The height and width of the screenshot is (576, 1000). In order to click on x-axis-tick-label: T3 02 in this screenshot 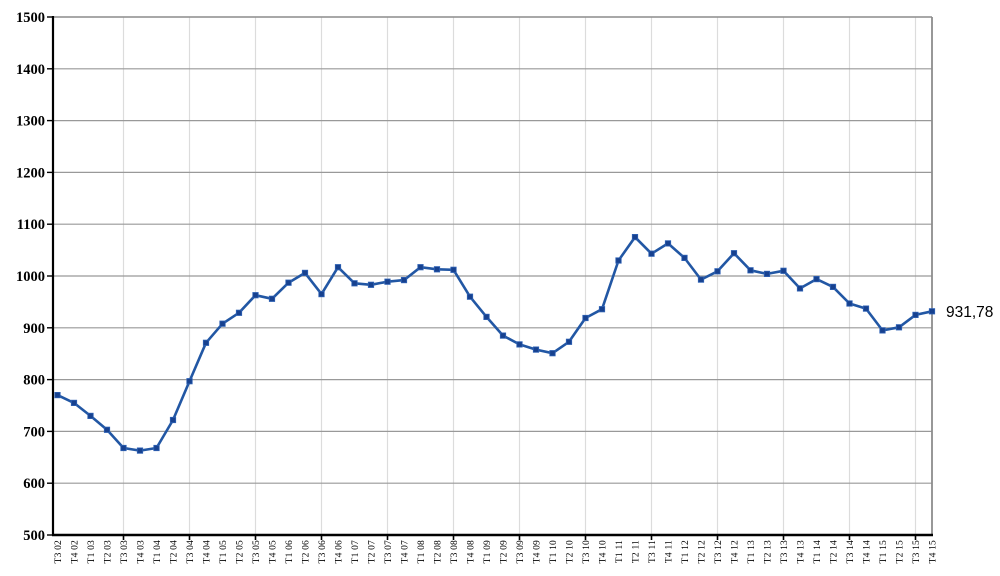, I will do `click(59, 551)`.